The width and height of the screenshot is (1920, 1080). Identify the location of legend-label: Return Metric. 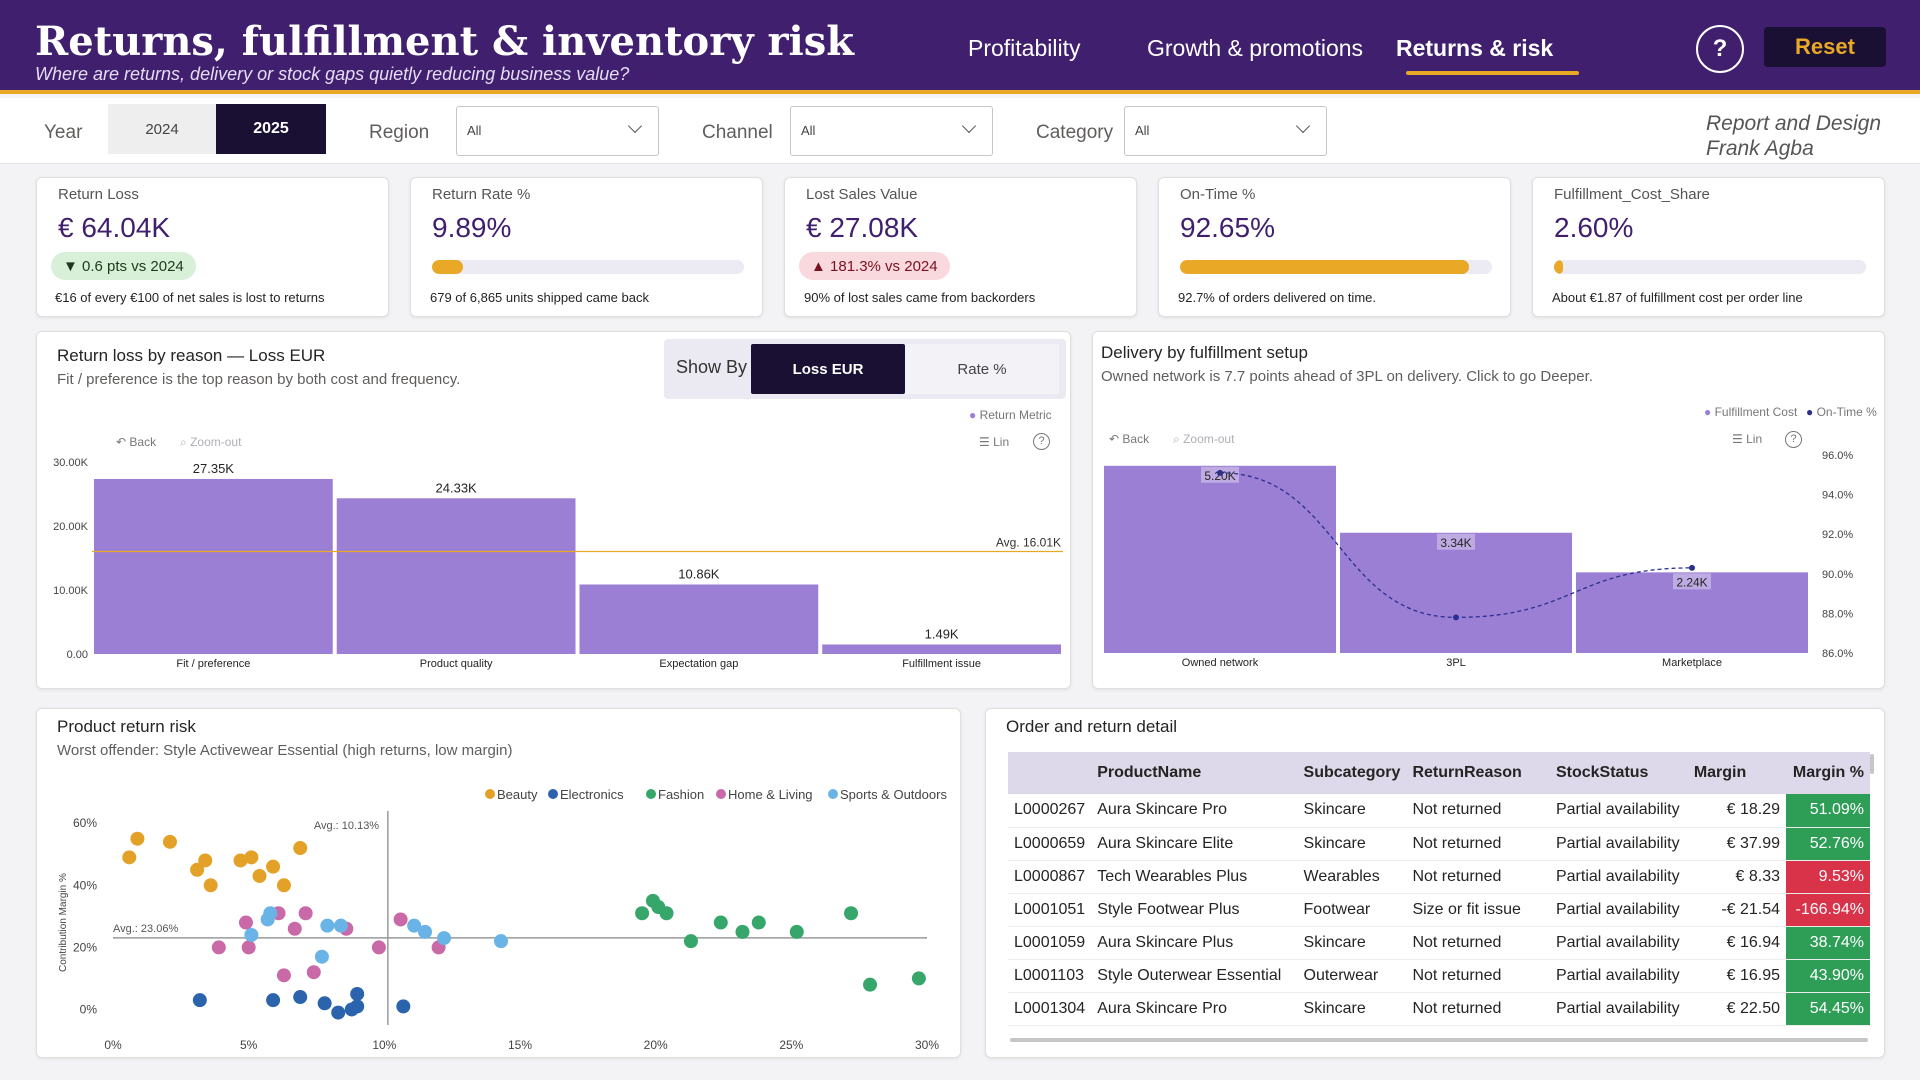
(1015, 415).